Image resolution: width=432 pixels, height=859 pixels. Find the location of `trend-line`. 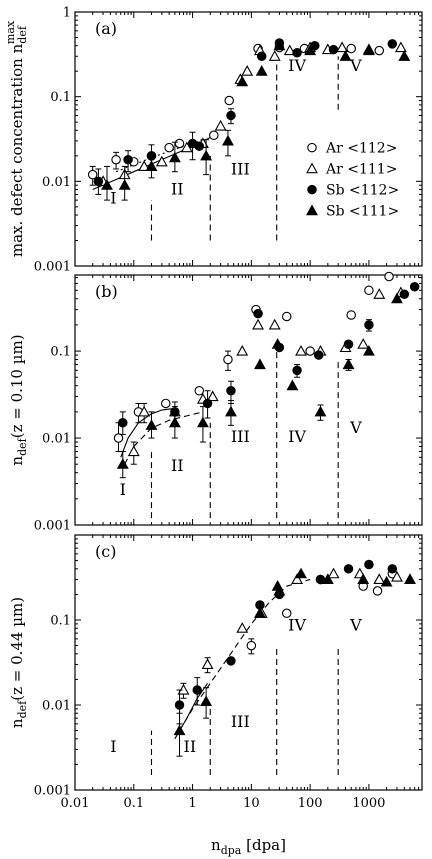

trend-line is located at coordinates (164, 438).